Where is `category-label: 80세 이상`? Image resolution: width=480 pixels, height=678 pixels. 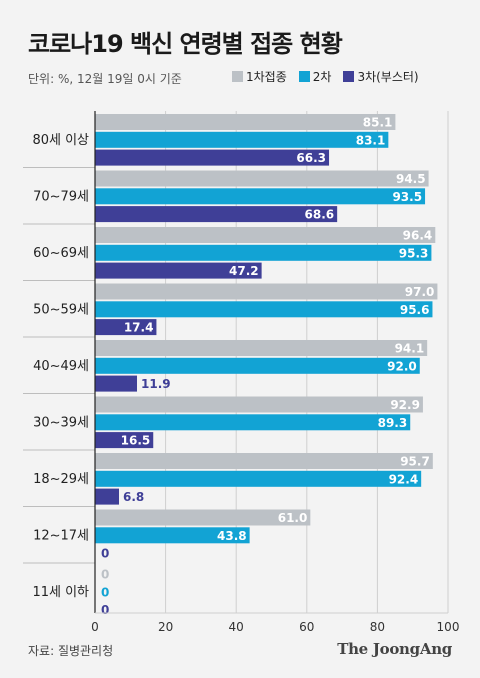
category-label: 80세 이상 is located at coordinates (60, 140).